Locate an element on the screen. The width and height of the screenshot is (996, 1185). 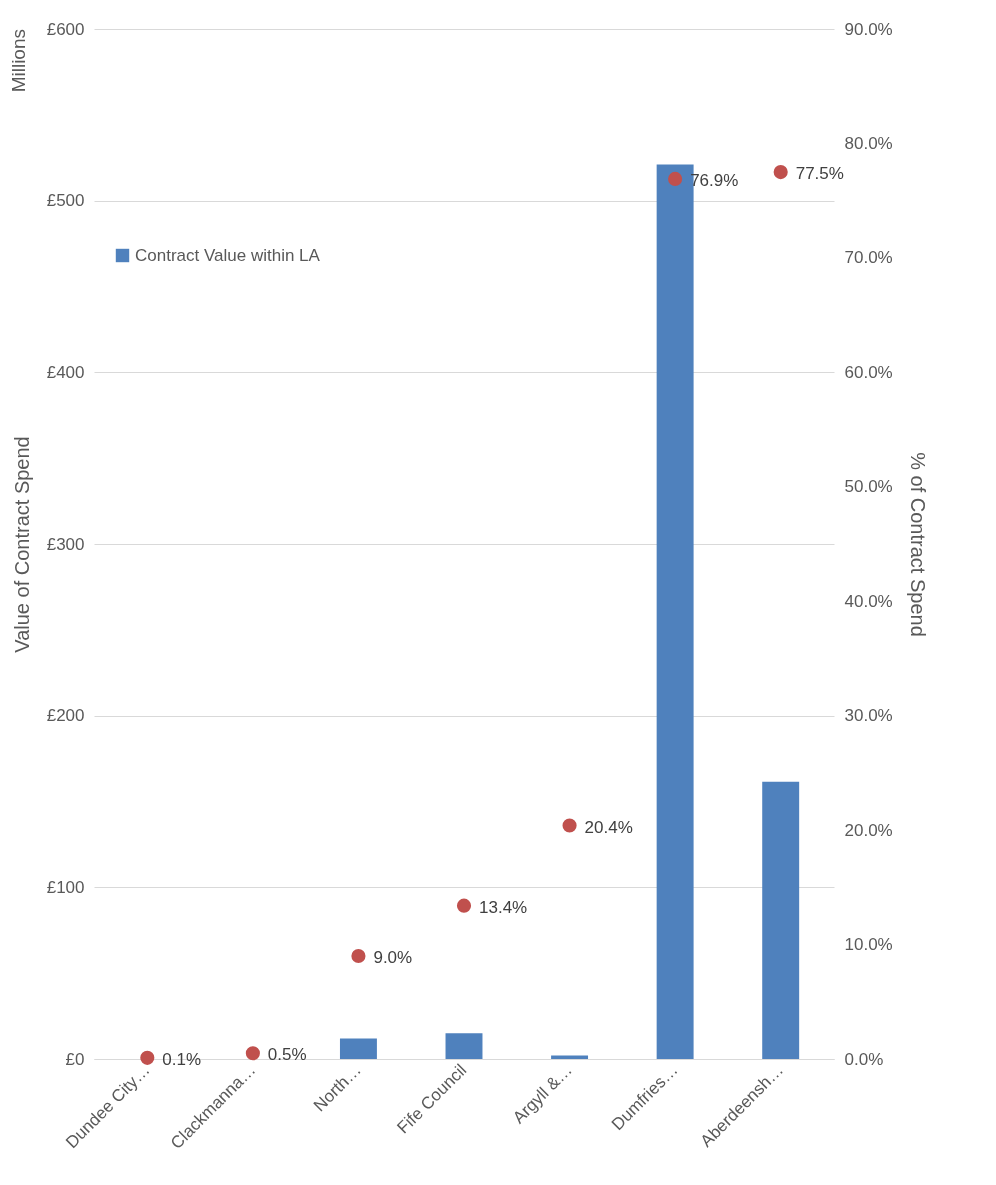
legend-label: Contract Value within LA is located at coordinates (228, 255).